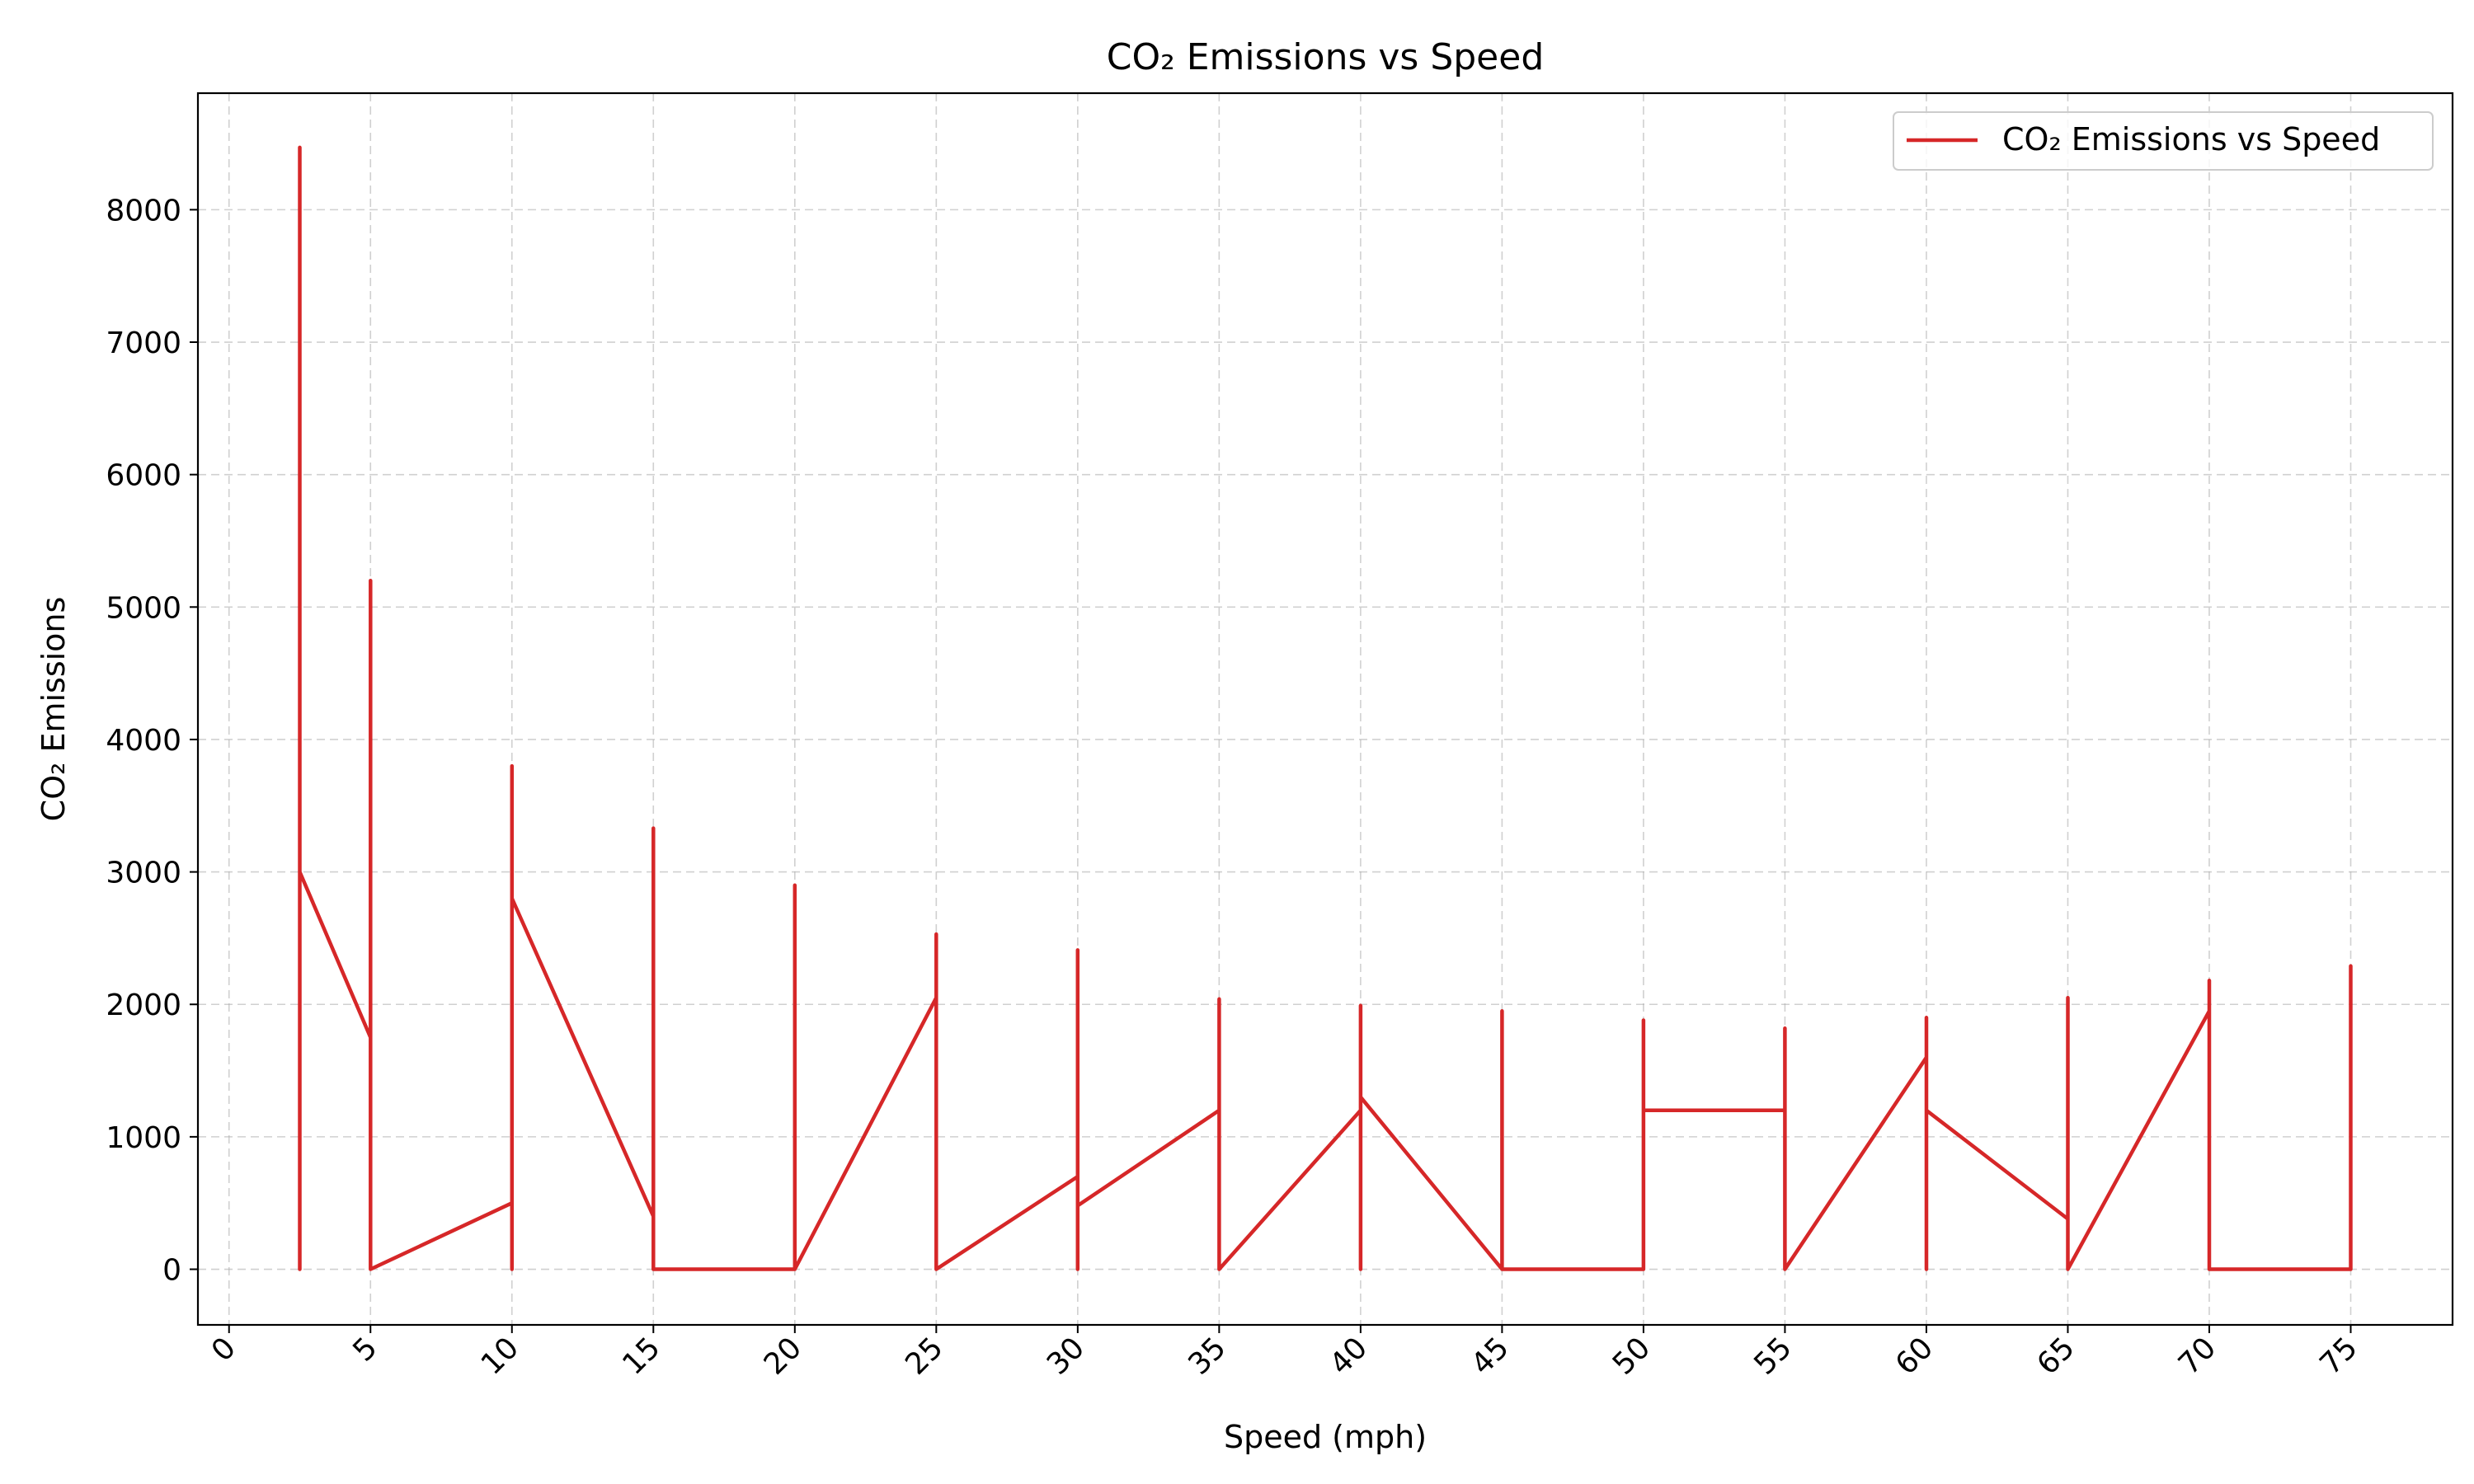  What do you see at coordinates (143, 873) in the screenshot?
I see `y-tick-label: 3000` at bounding box center [143, 873].